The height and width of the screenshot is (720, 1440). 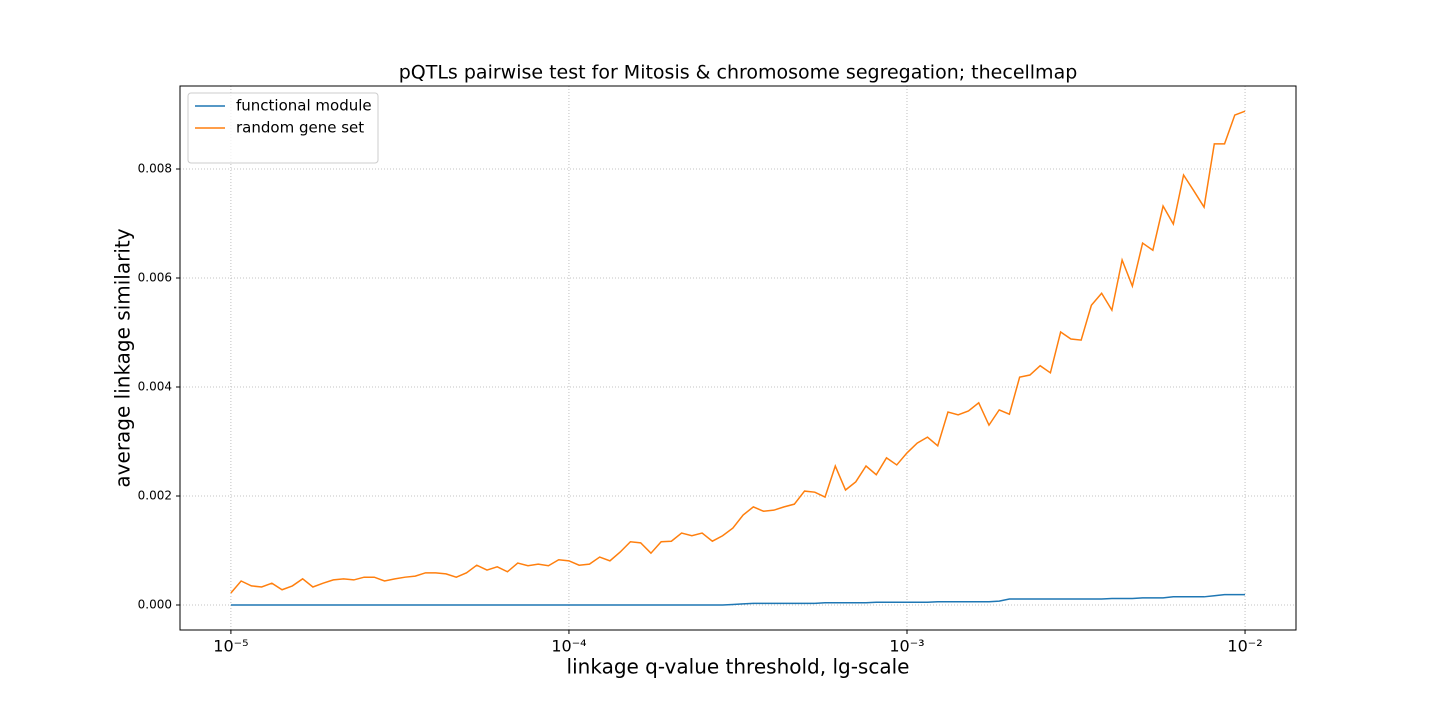 What do you see at coordinates (230, 646) in the screenshot?
I see `x-tick-label: 10⁻⁵` at bounding box center [230, 646].